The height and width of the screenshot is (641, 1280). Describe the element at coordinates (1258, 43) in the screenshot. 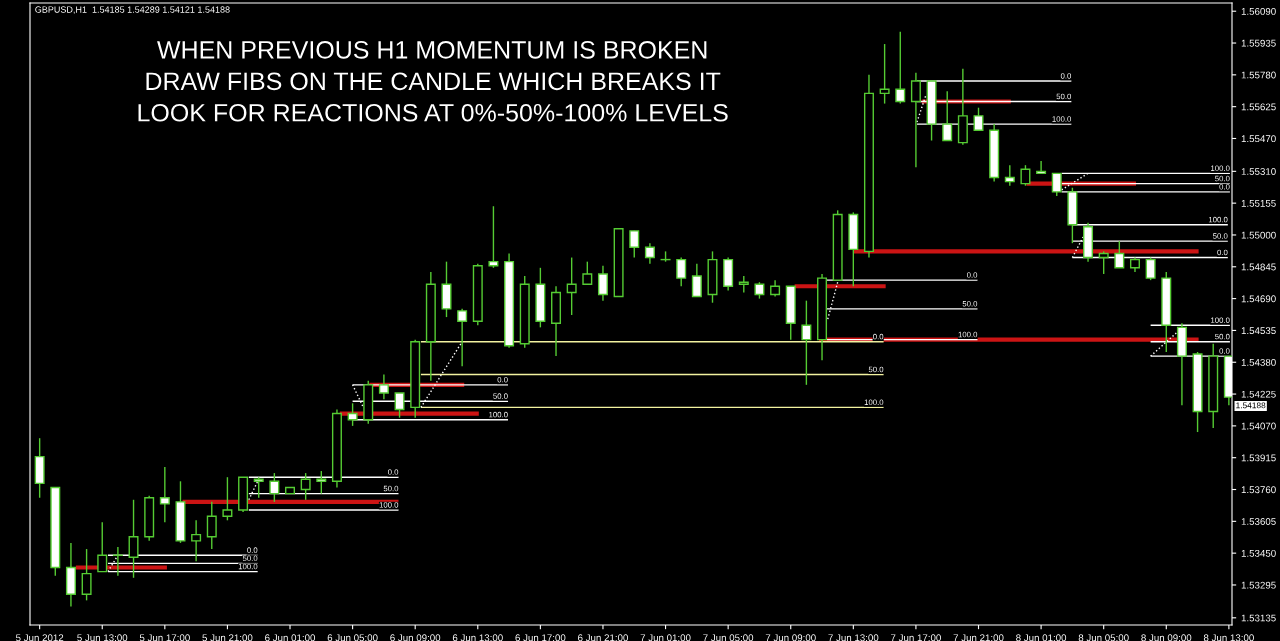

I see `y-tick-label: 1.55935` at that location.